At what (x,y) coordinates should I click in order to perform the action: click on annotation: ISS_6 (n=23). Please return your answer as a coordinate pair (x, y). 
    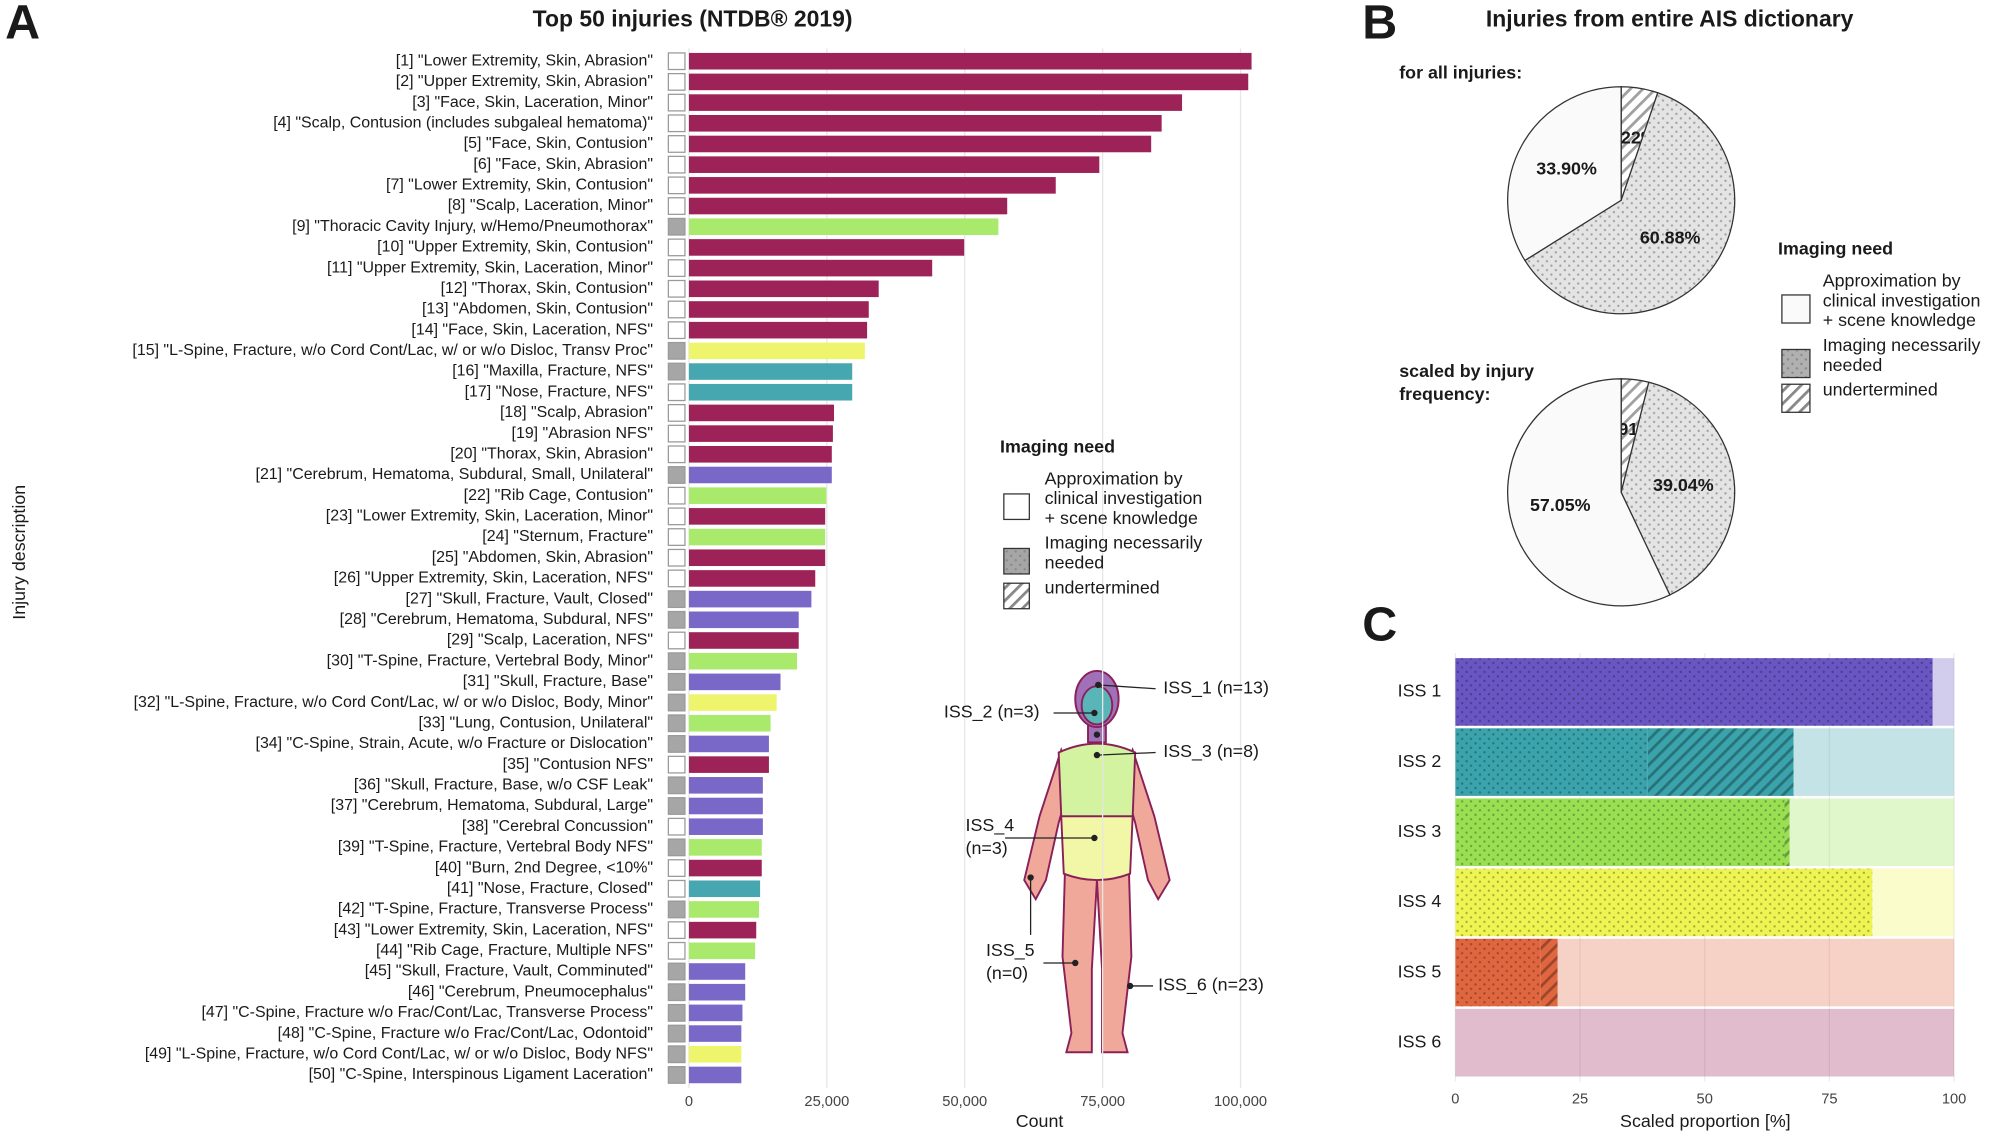
    Looking at the image, I should click on (1211, 985).